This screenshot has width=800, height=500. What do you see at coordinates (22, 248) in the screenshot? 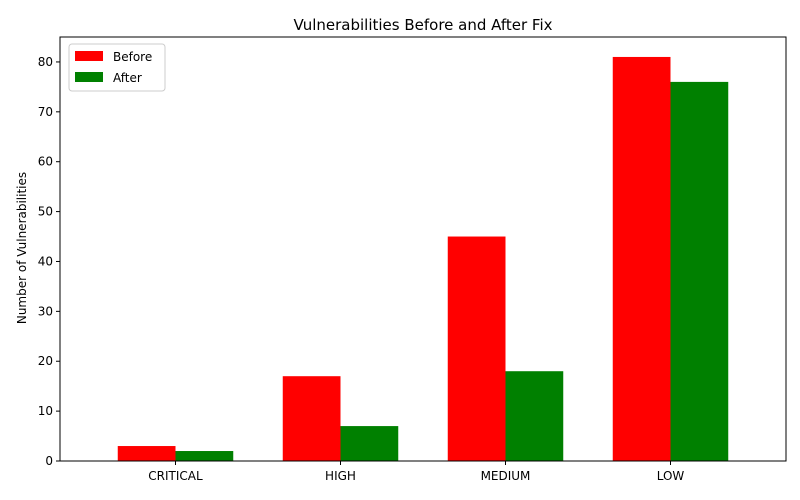
I see `y-axis-label: Number of Vulnerabilities` at bounding box center [22, 248].